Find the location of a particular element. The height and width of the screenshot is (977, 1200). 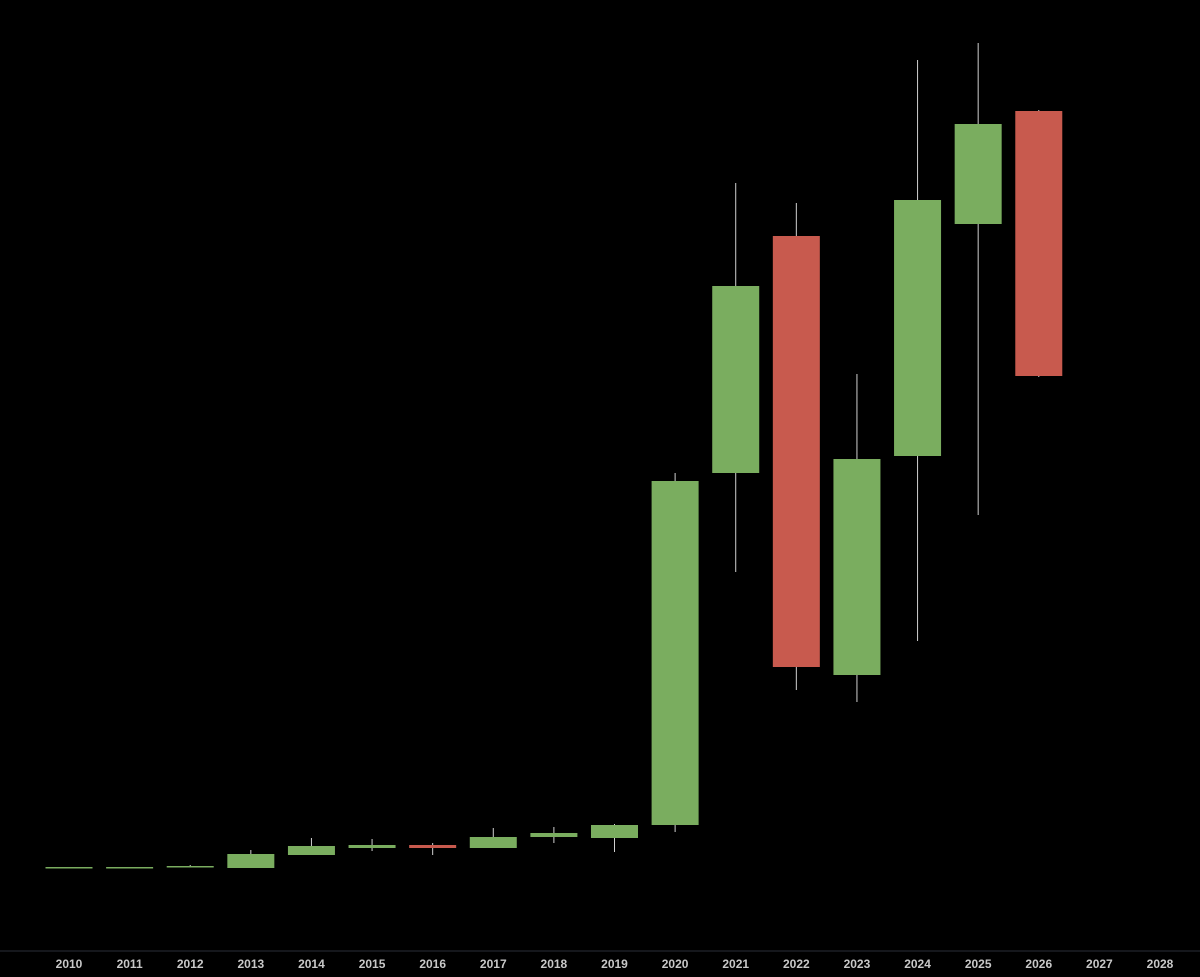

x-tick-label: 2011 is located at coordinates (130, 964).